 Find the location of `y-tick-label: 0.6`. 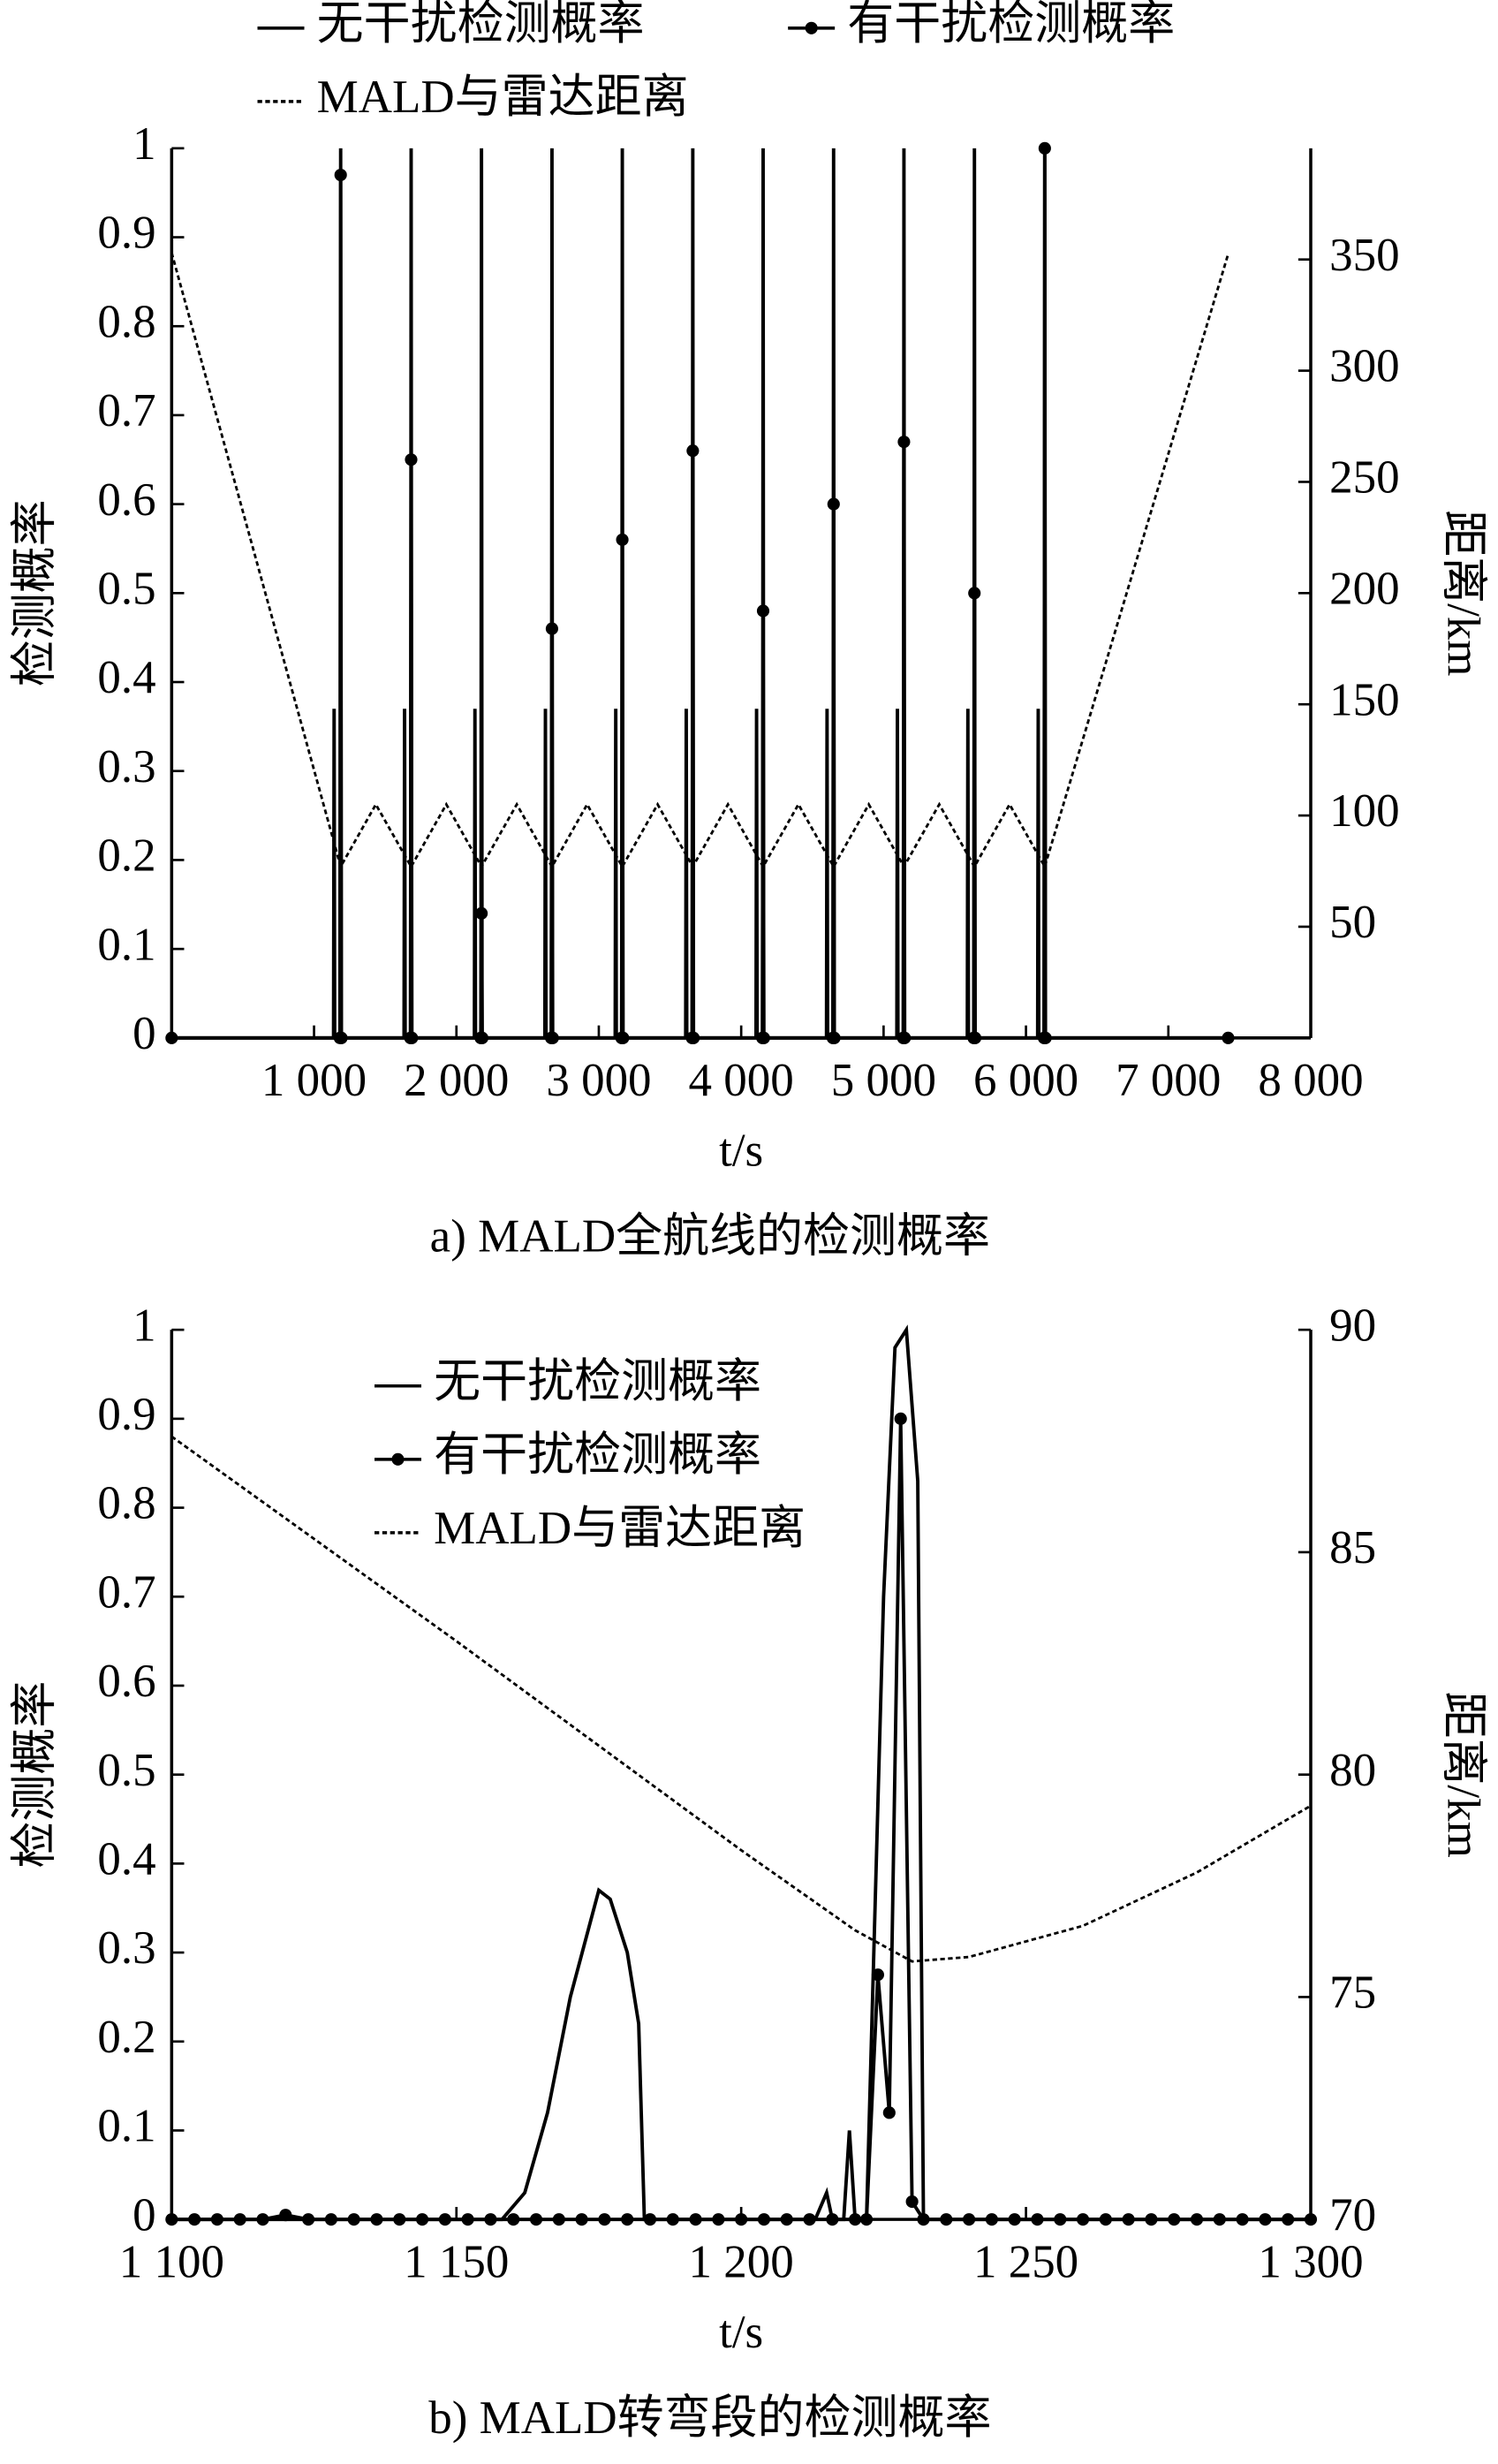

y-tick-label: 0.6 is located at coordinates (126, 1681).